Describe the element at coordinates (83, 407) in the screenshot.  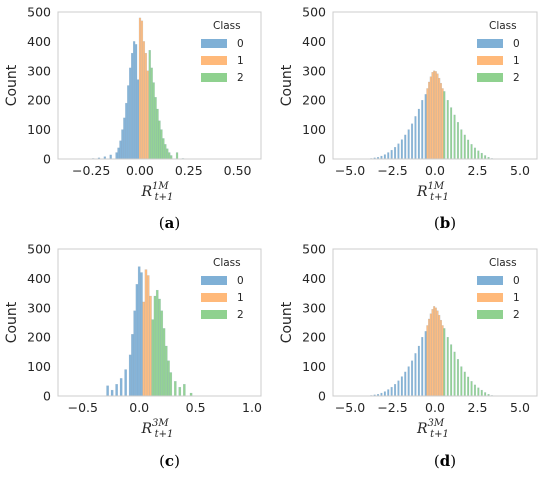
I see `x-tick-label: −0.5` at that location.